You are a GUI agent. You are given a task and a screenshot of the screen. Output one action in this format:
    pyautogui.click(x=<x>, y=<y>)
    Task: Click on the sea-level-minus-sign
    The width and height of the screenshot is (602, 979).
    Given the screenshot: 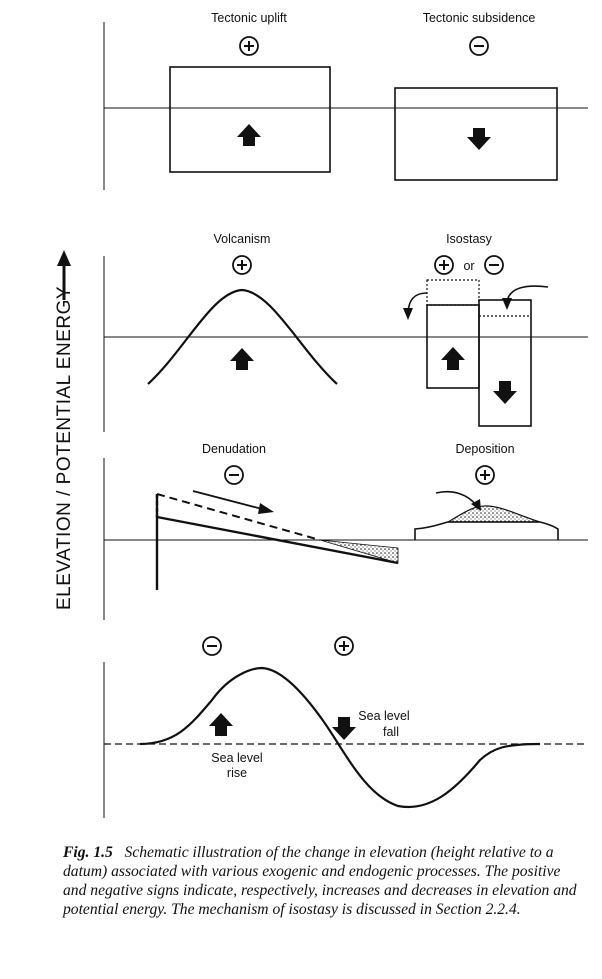 What is the action you would take?
    pyautogui.click(x=212, y=646)
    